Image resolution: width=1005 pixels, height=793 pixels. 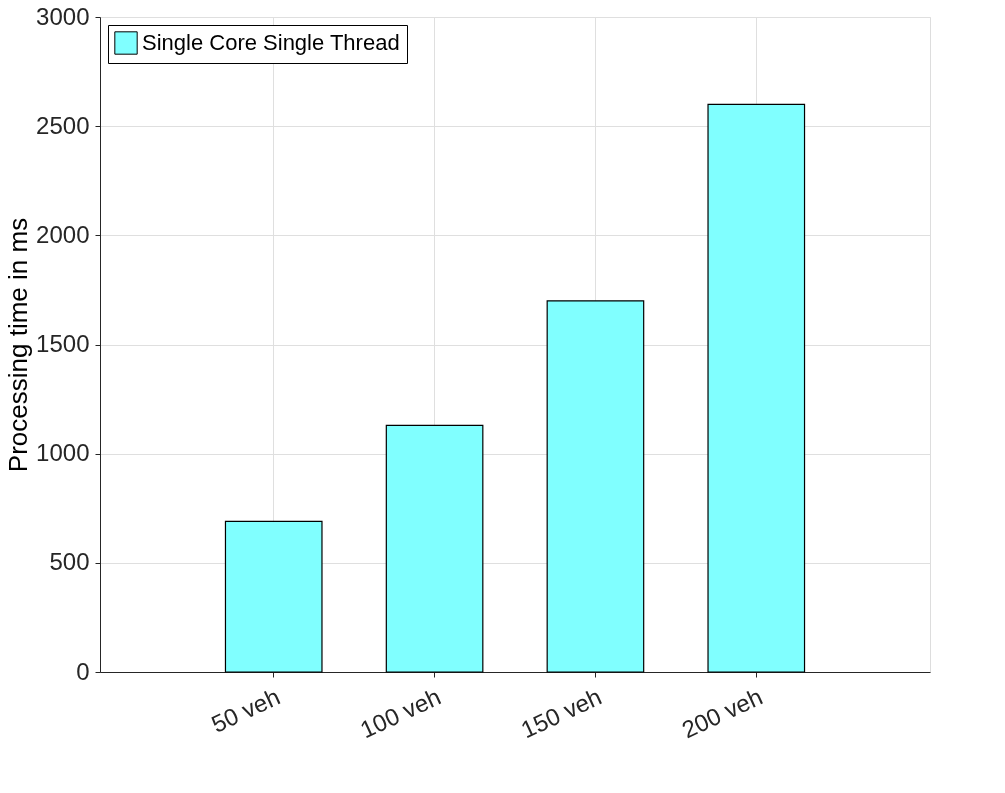 What do you see at coordinates (69, 562) in the screenshot?
I see `y-tick-label: 500` at bounding box center [69, 562].